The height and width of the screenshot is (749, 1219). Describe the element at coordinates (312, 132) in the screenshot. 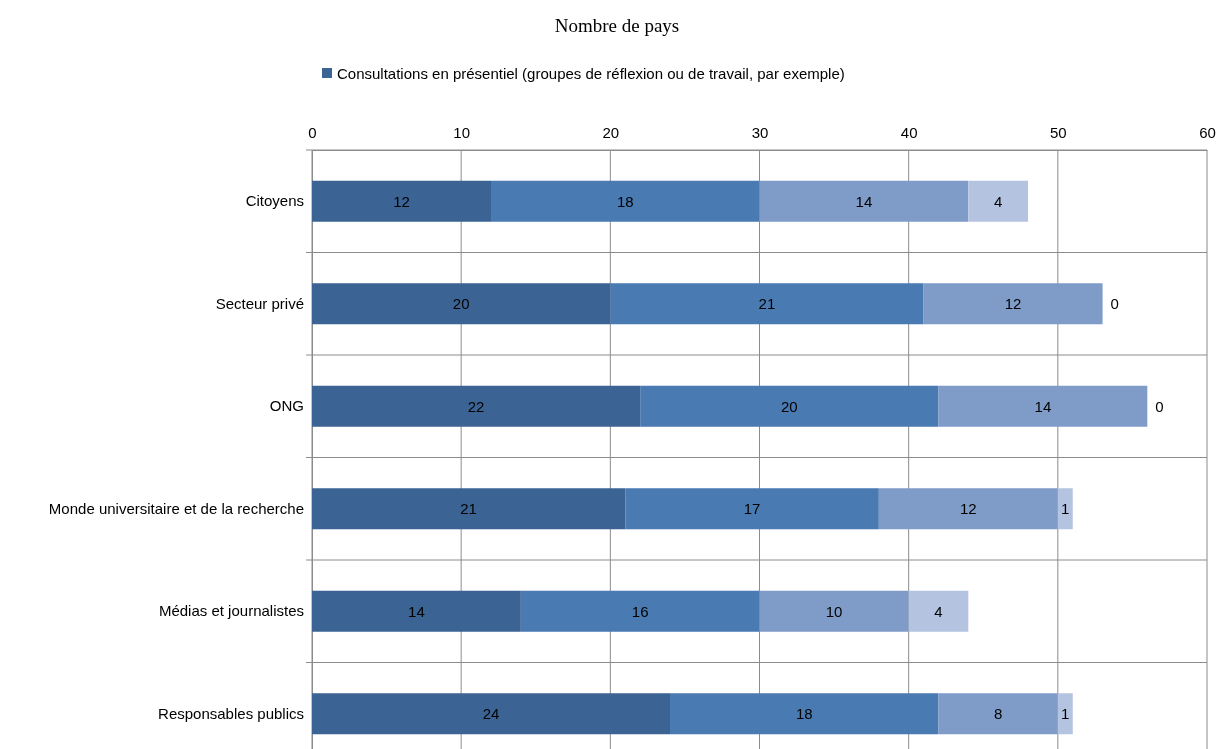

I see `x-tick-label: 0` at that location.